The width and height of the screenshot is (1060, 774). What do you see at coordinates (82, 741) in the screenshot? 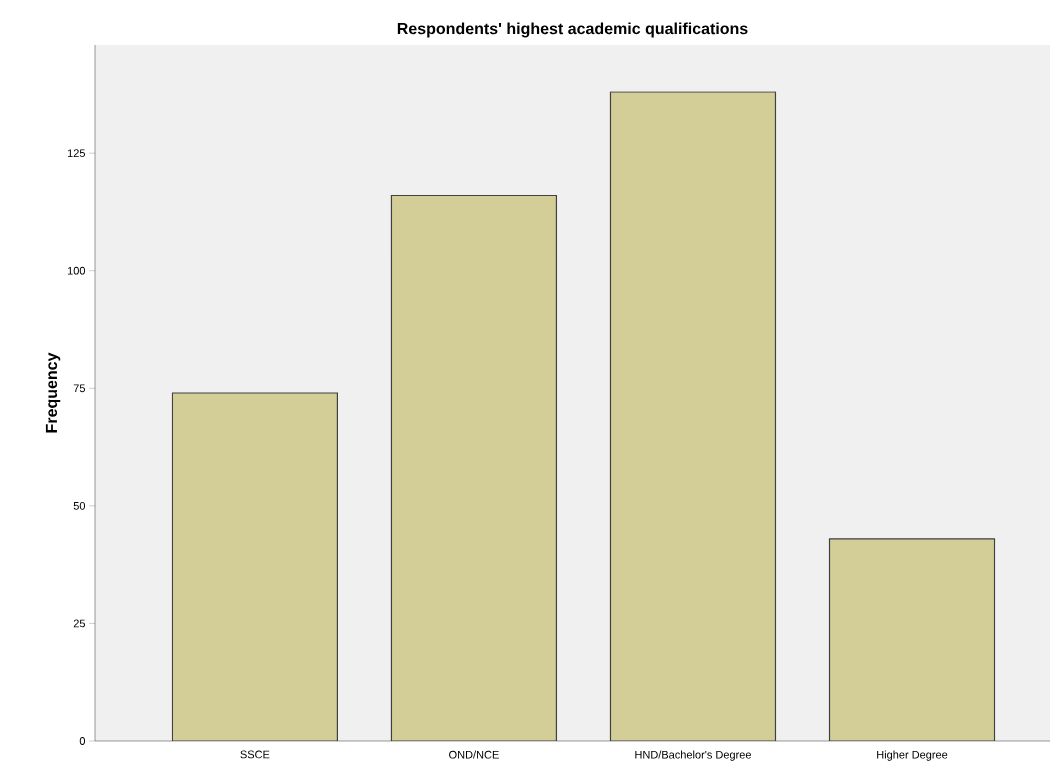
I see `y-tick-label: 0` at bounding box center [82, 741].